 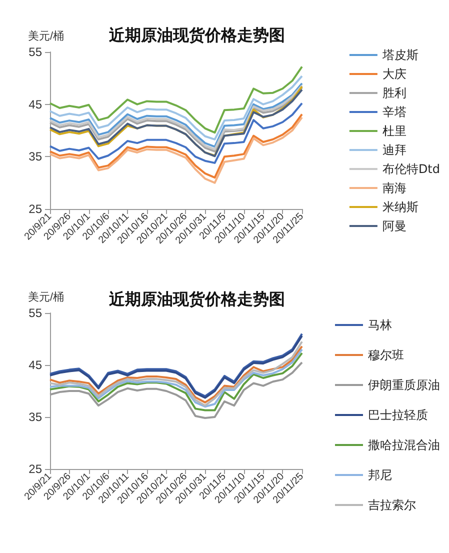 What do you see at coordinates (380, 325) in the screenshot?
I see `legend-label: 马林` at bounding box center [380, 325].